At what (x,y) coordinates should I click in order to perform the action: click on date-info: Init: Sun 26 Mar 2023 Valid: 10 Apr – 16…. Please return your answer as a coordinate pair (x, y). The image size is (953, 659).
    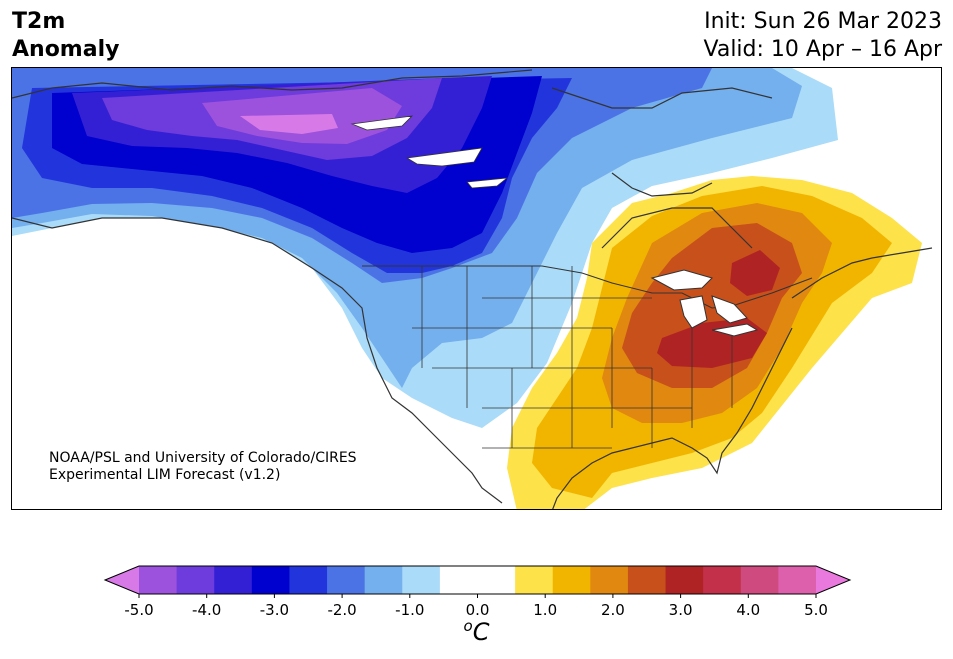
    Looking at the image, I should click on (823, 36).